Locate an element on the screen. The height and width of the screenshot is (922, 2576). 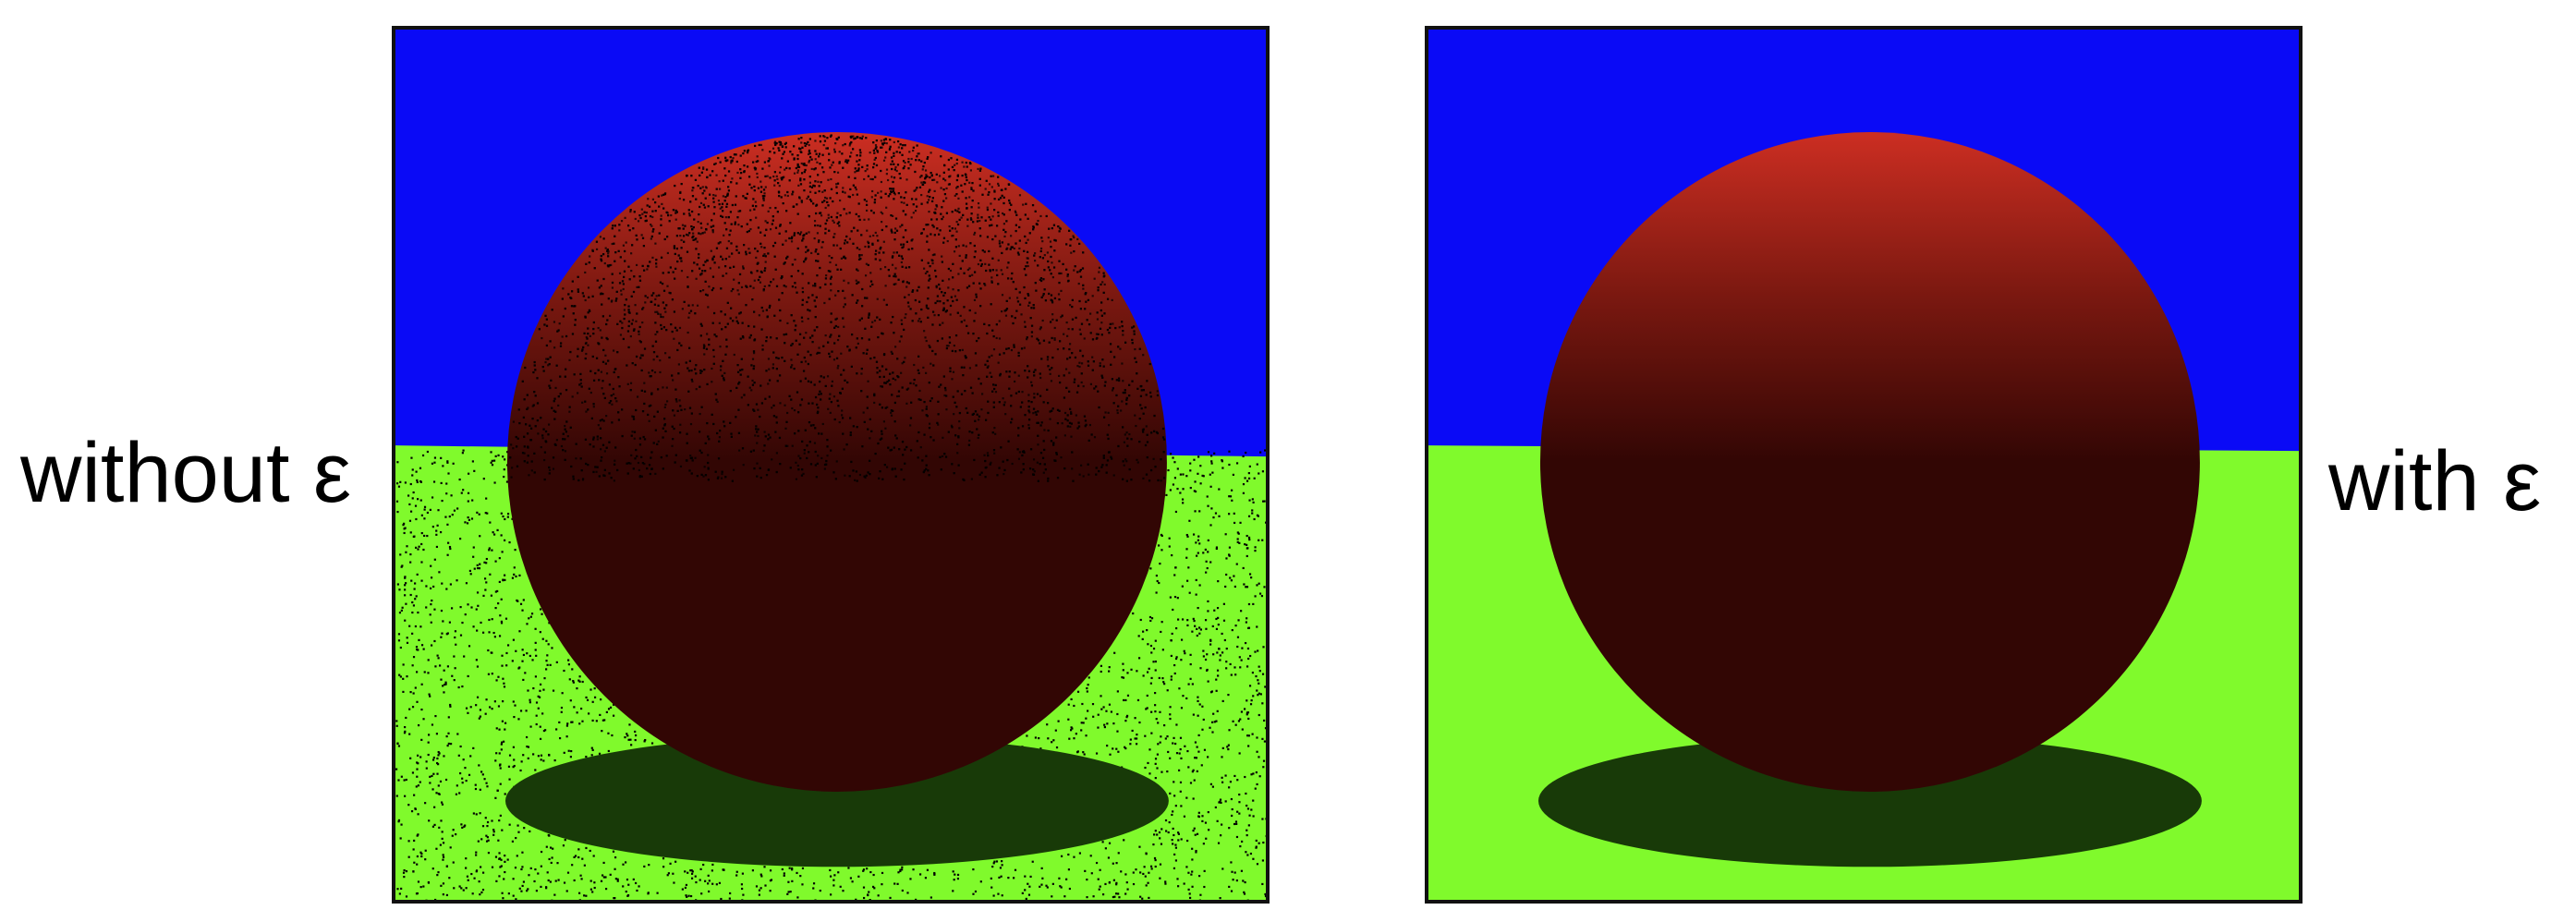
without-epsilon-label: without ε is located at coordinates (186, 473).